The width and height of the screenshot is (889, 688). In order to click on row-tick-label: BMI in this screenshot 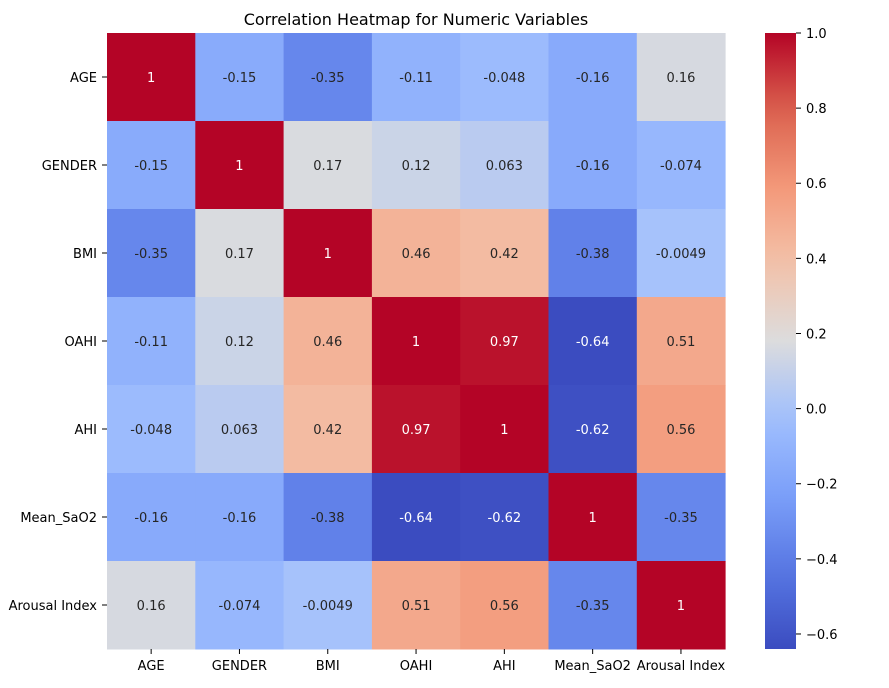, I will do `click(85, 254)`.